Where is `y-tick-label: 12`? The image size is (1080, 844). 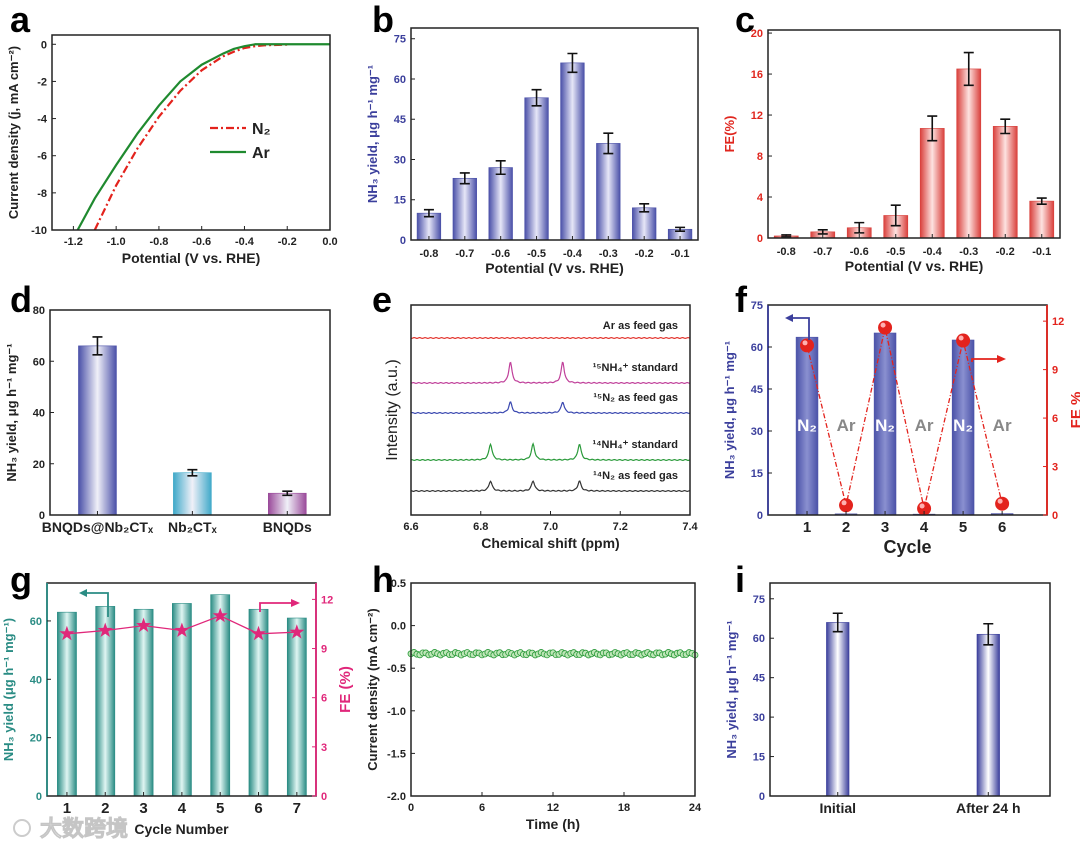
y-tick-label: 12 is located at coordinates (757, 116).